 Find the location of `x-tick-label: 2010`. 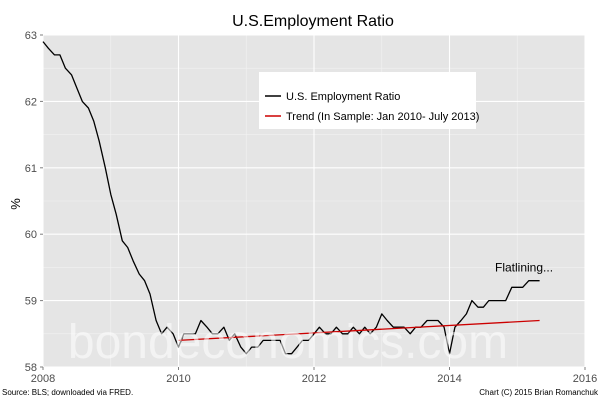

x-tick-label: 2010 is located at coordinates (178, 379).